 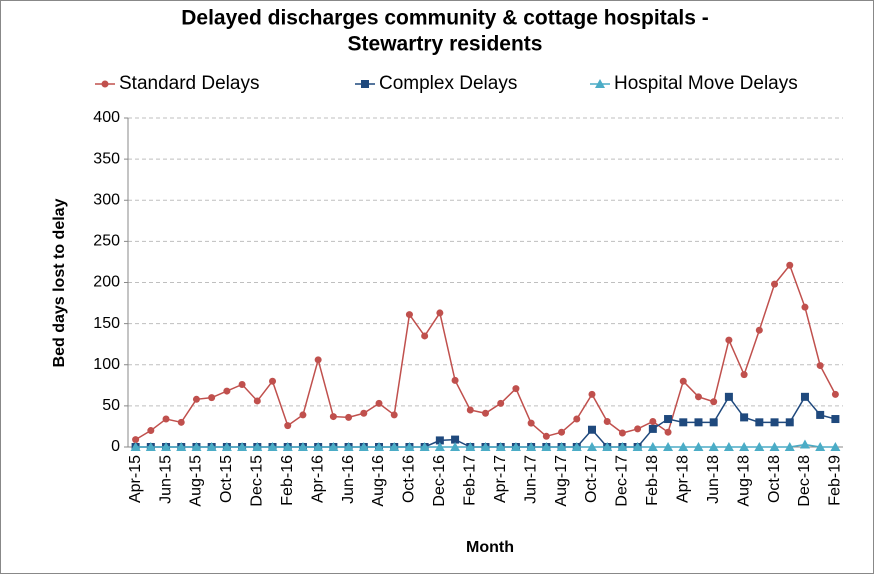 I want to click on y-tick-label: 300, so click(x=106, y=199).